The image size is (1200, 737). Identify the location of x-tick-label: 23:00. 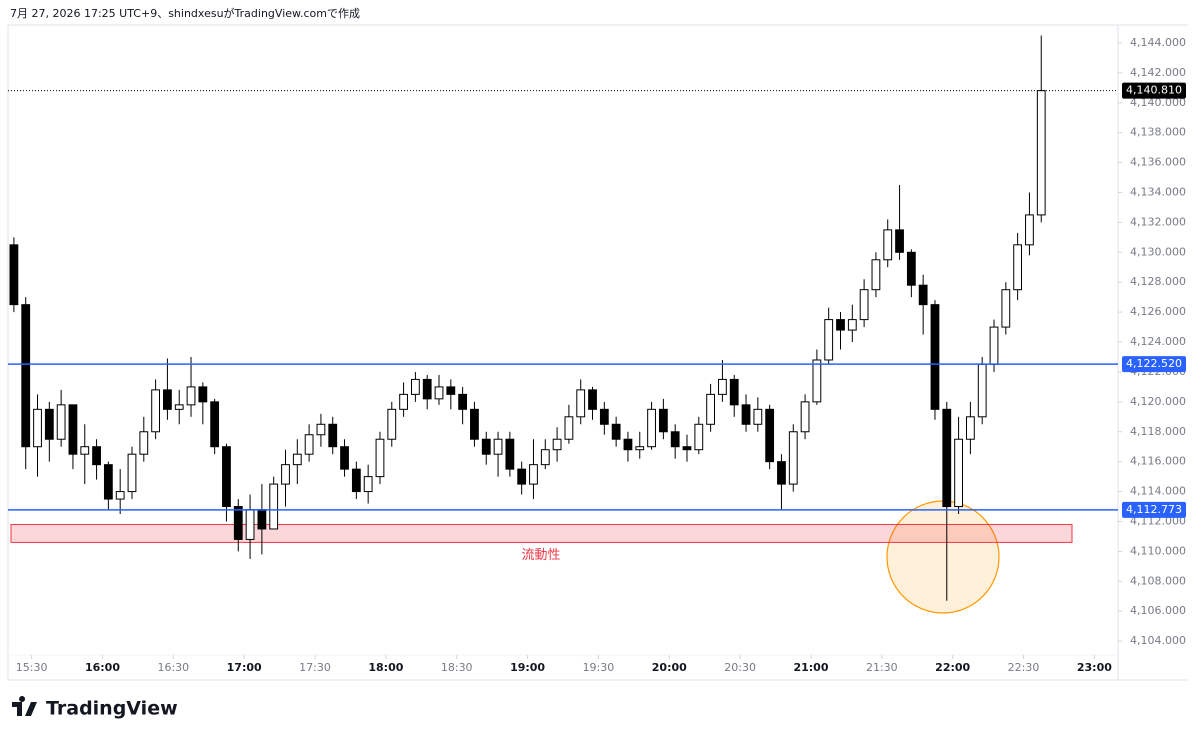
(1094, 667).